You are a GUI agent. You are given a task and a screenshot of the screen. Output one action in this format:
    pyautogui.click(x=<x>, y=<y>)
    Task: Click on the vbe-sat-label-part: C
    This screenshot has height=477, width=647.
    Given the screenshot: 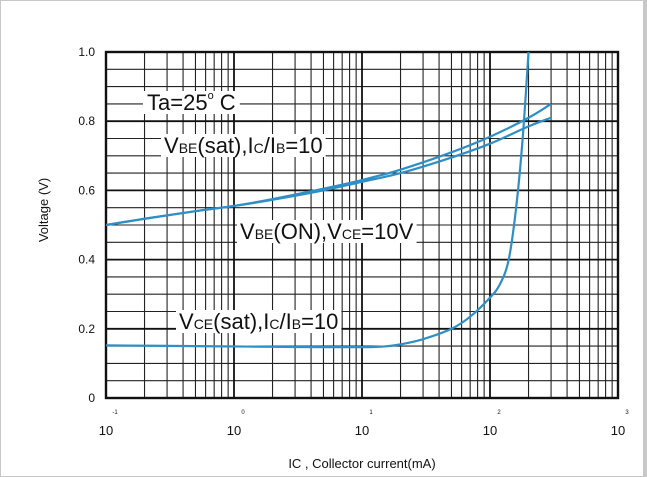 What is the action you would take?
    pyautogui.click(x=259, y=148)
    